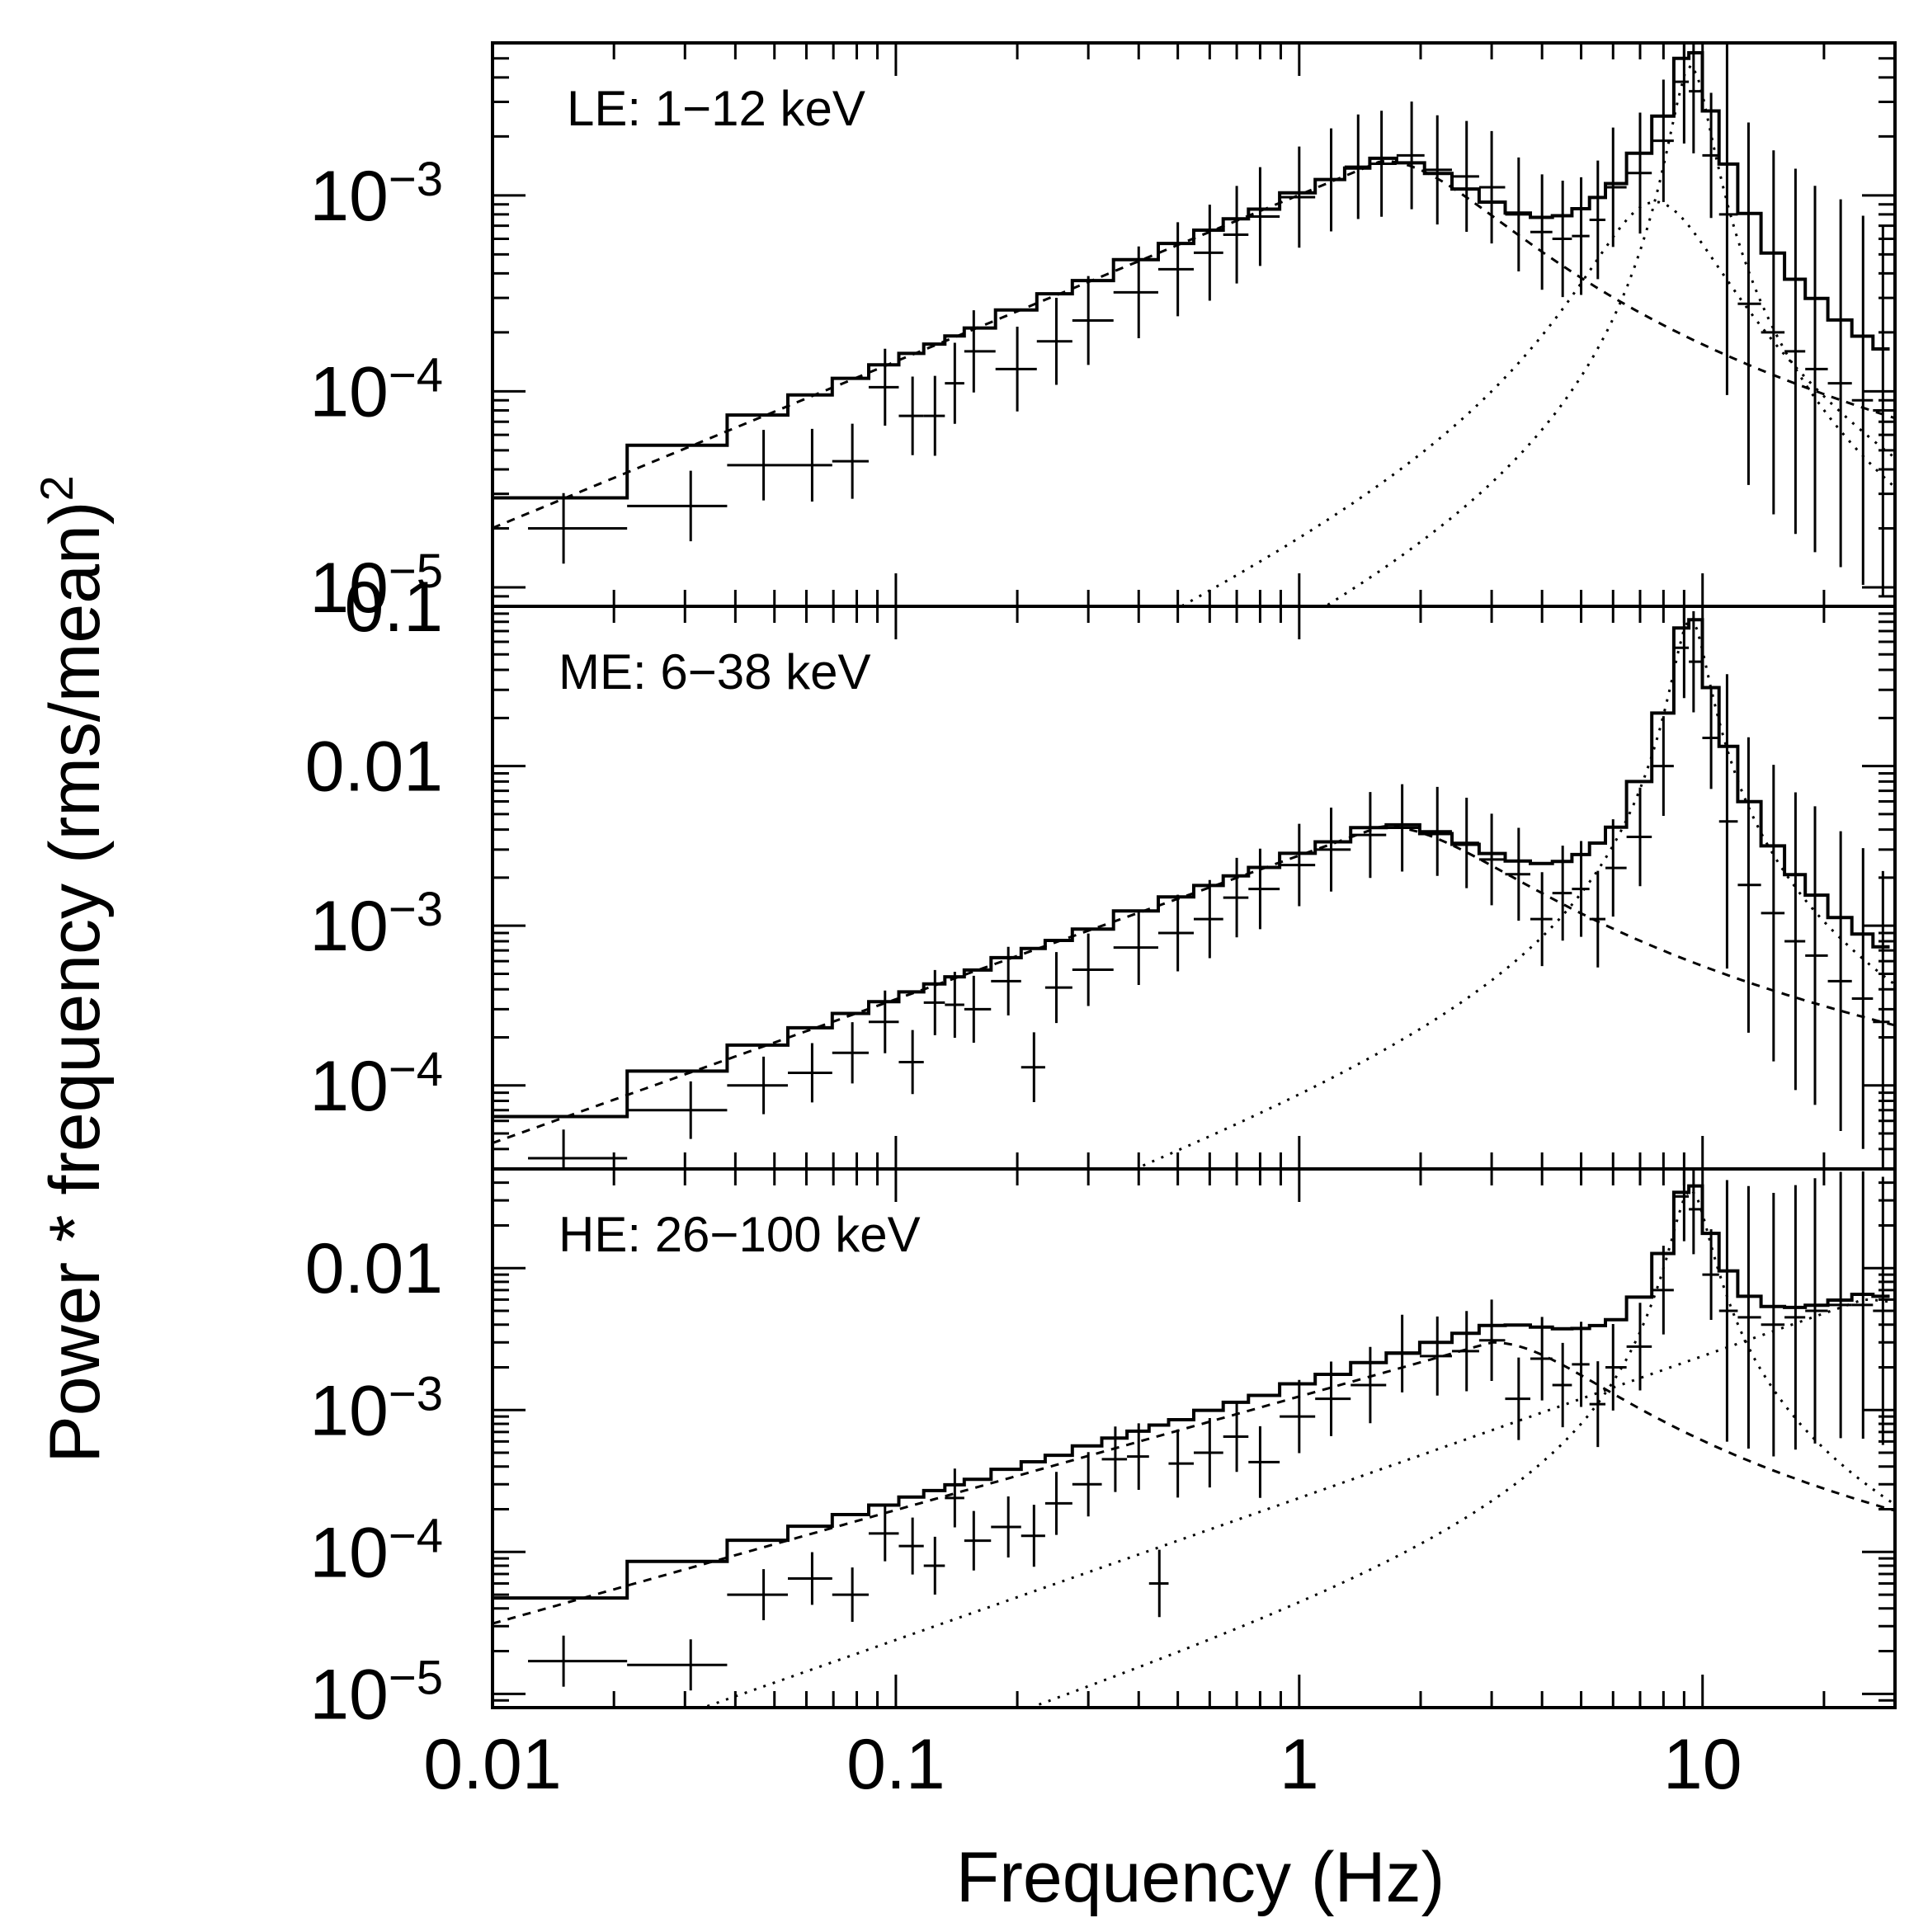 This screenshot has height=1932, width=1928. What do you see at coordinates (492, 1764) in the screenshot?
I see `x-tick-label: 0.01` at bounding box center [492, 1764].